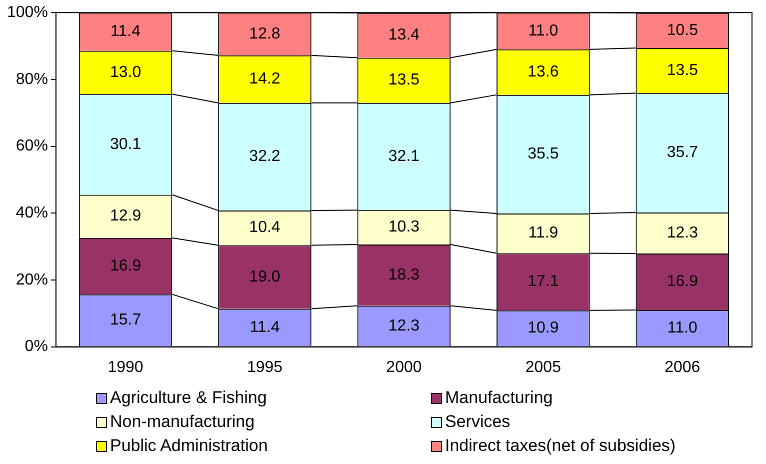 The width and height of the screenshot is (766, 464). What do you see at coordinates (264, 277) in the screenshot?
I see `data-label: 19.0` at bounding box center [264, 277].